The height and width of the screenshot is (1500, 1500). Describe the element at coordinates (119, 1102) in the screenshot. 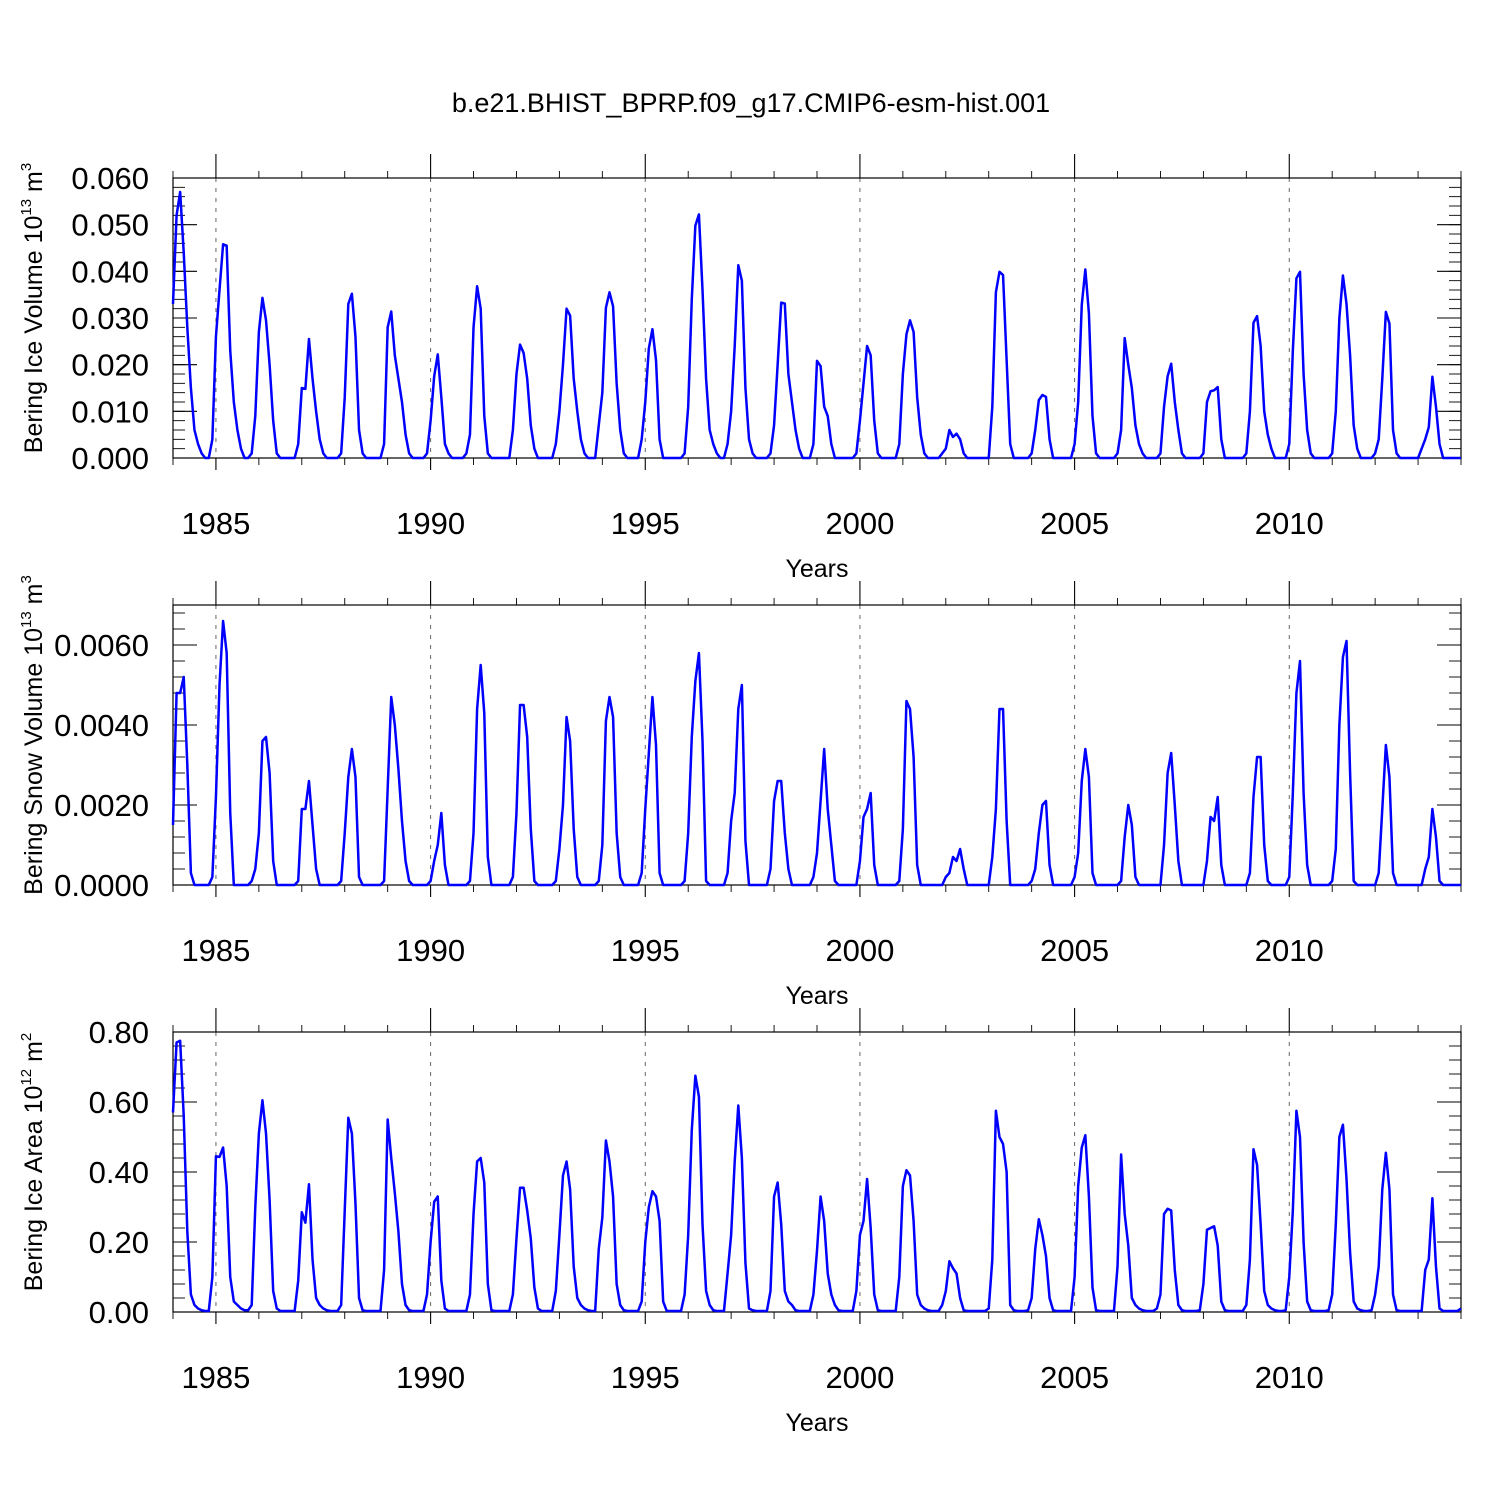

I see `y-tick-label: 0.60` at that location.